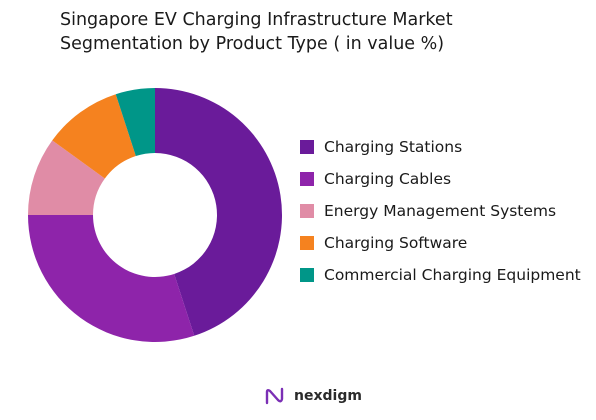 This screenshot has width=596, height=420. Describe the element at coordinates (111, 279) in the screenshot. I see `donut-slice-charging-cables` at that location.